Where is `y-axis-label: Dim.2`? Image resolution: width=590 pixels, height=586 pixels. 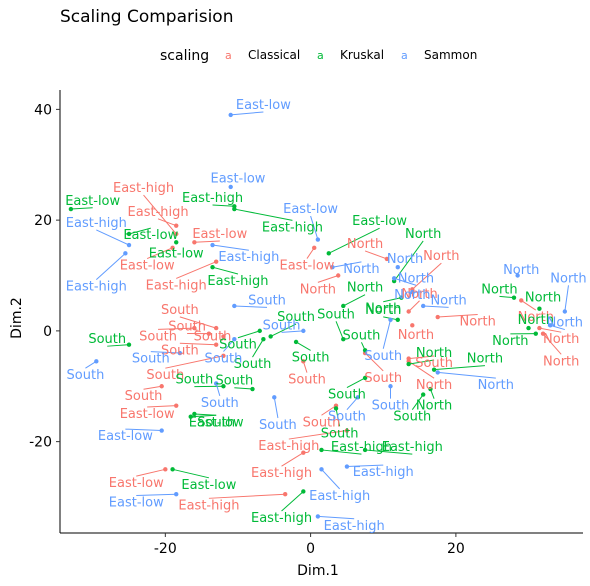
y-axis-label: Dim.2 is located at coordinates (17, 318).